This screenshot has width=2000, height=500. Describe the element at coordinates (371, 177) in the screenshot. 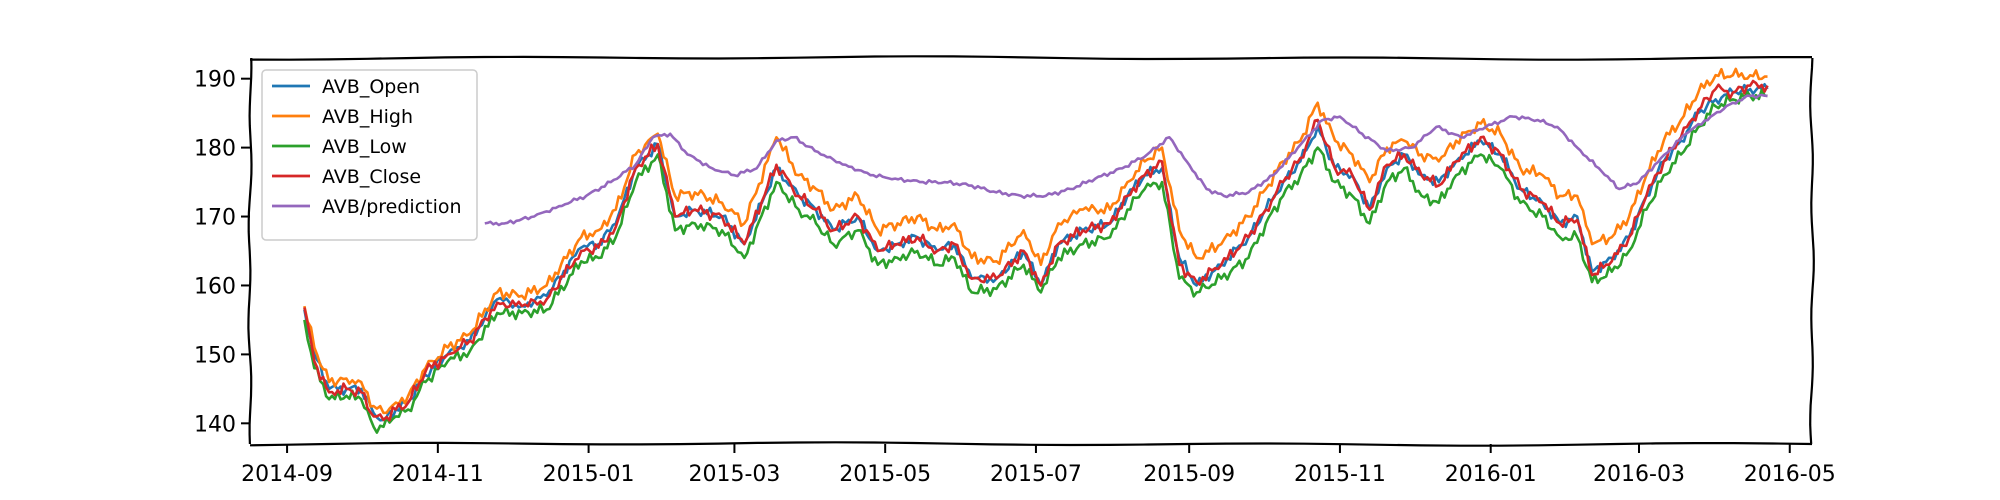

I see `legend-label: AVB_Close` at that location.